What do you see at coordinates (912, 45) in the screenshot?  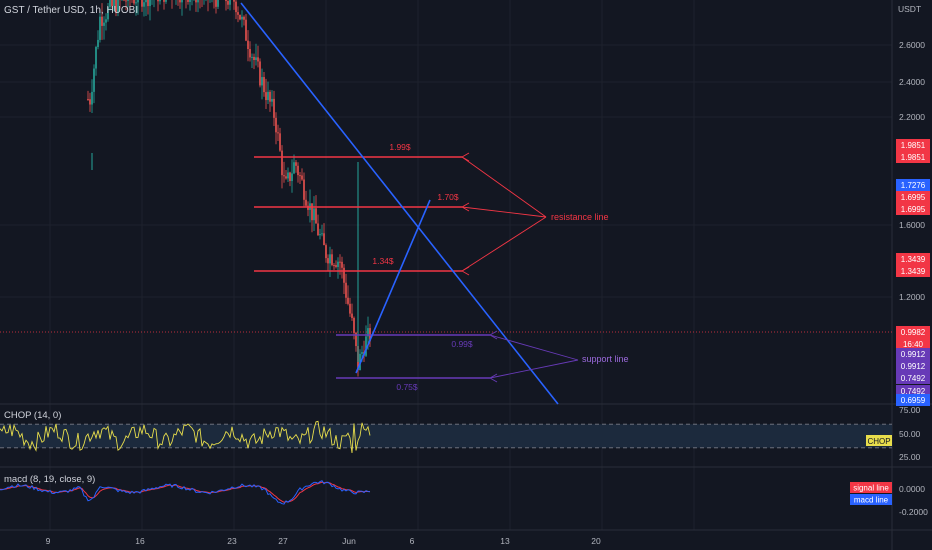 I see `y-axis-tick: 2.6000` at bounding box center [912, 45].